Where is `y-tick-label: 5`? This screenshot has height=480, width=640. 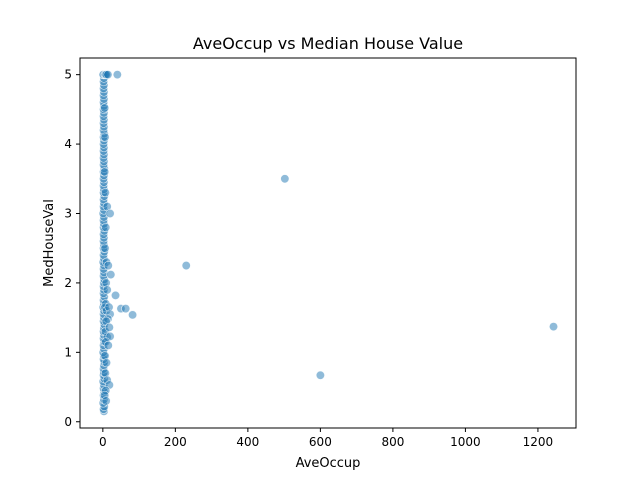 y-tick-label: 5 is located at coordinates (68, 75).